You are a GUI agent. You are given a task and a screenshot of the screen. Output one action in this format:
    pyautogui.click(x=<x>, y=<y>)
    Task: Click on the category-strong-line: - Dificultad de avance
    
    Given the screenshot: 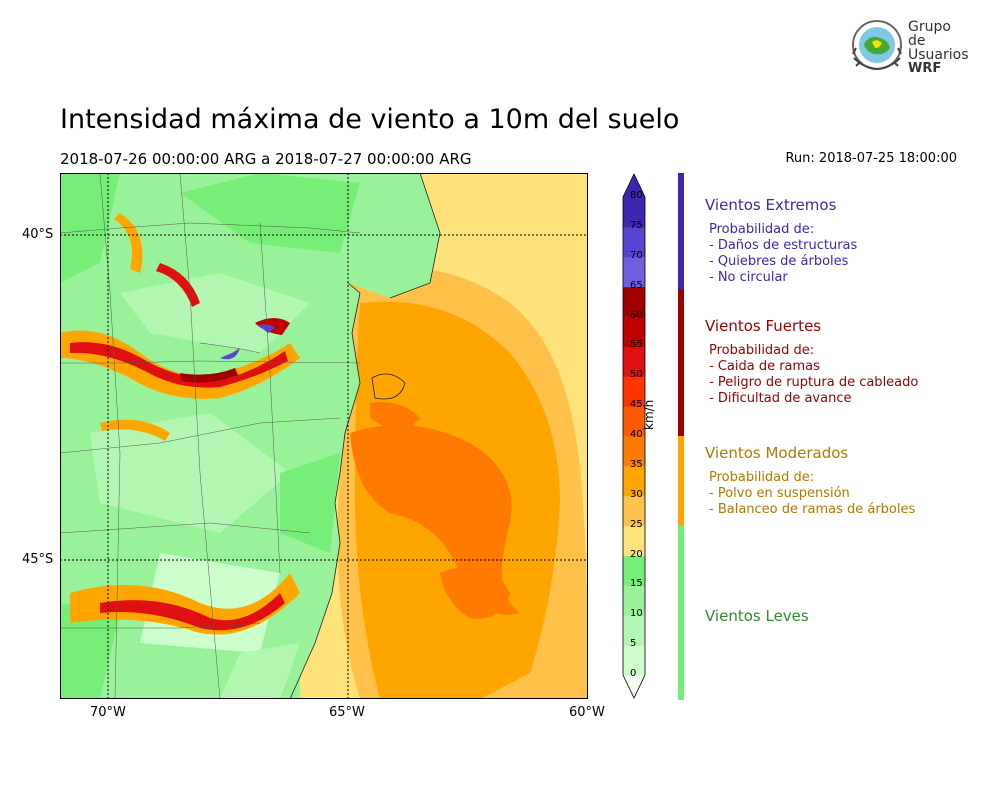 What is the action you would take?
    pyautogui.click(x=780, y=398)
    